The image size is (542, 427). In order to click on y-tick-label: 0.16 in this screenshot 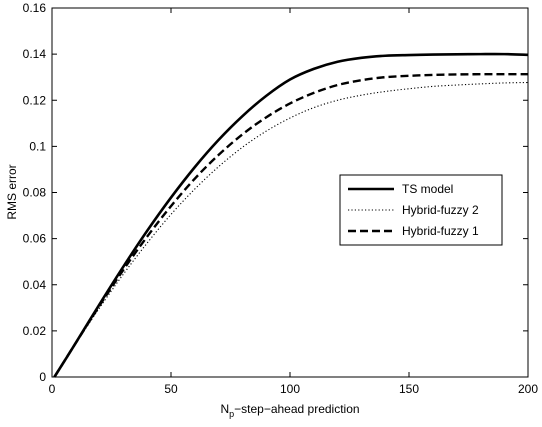, I will do `click(35, 8)`.